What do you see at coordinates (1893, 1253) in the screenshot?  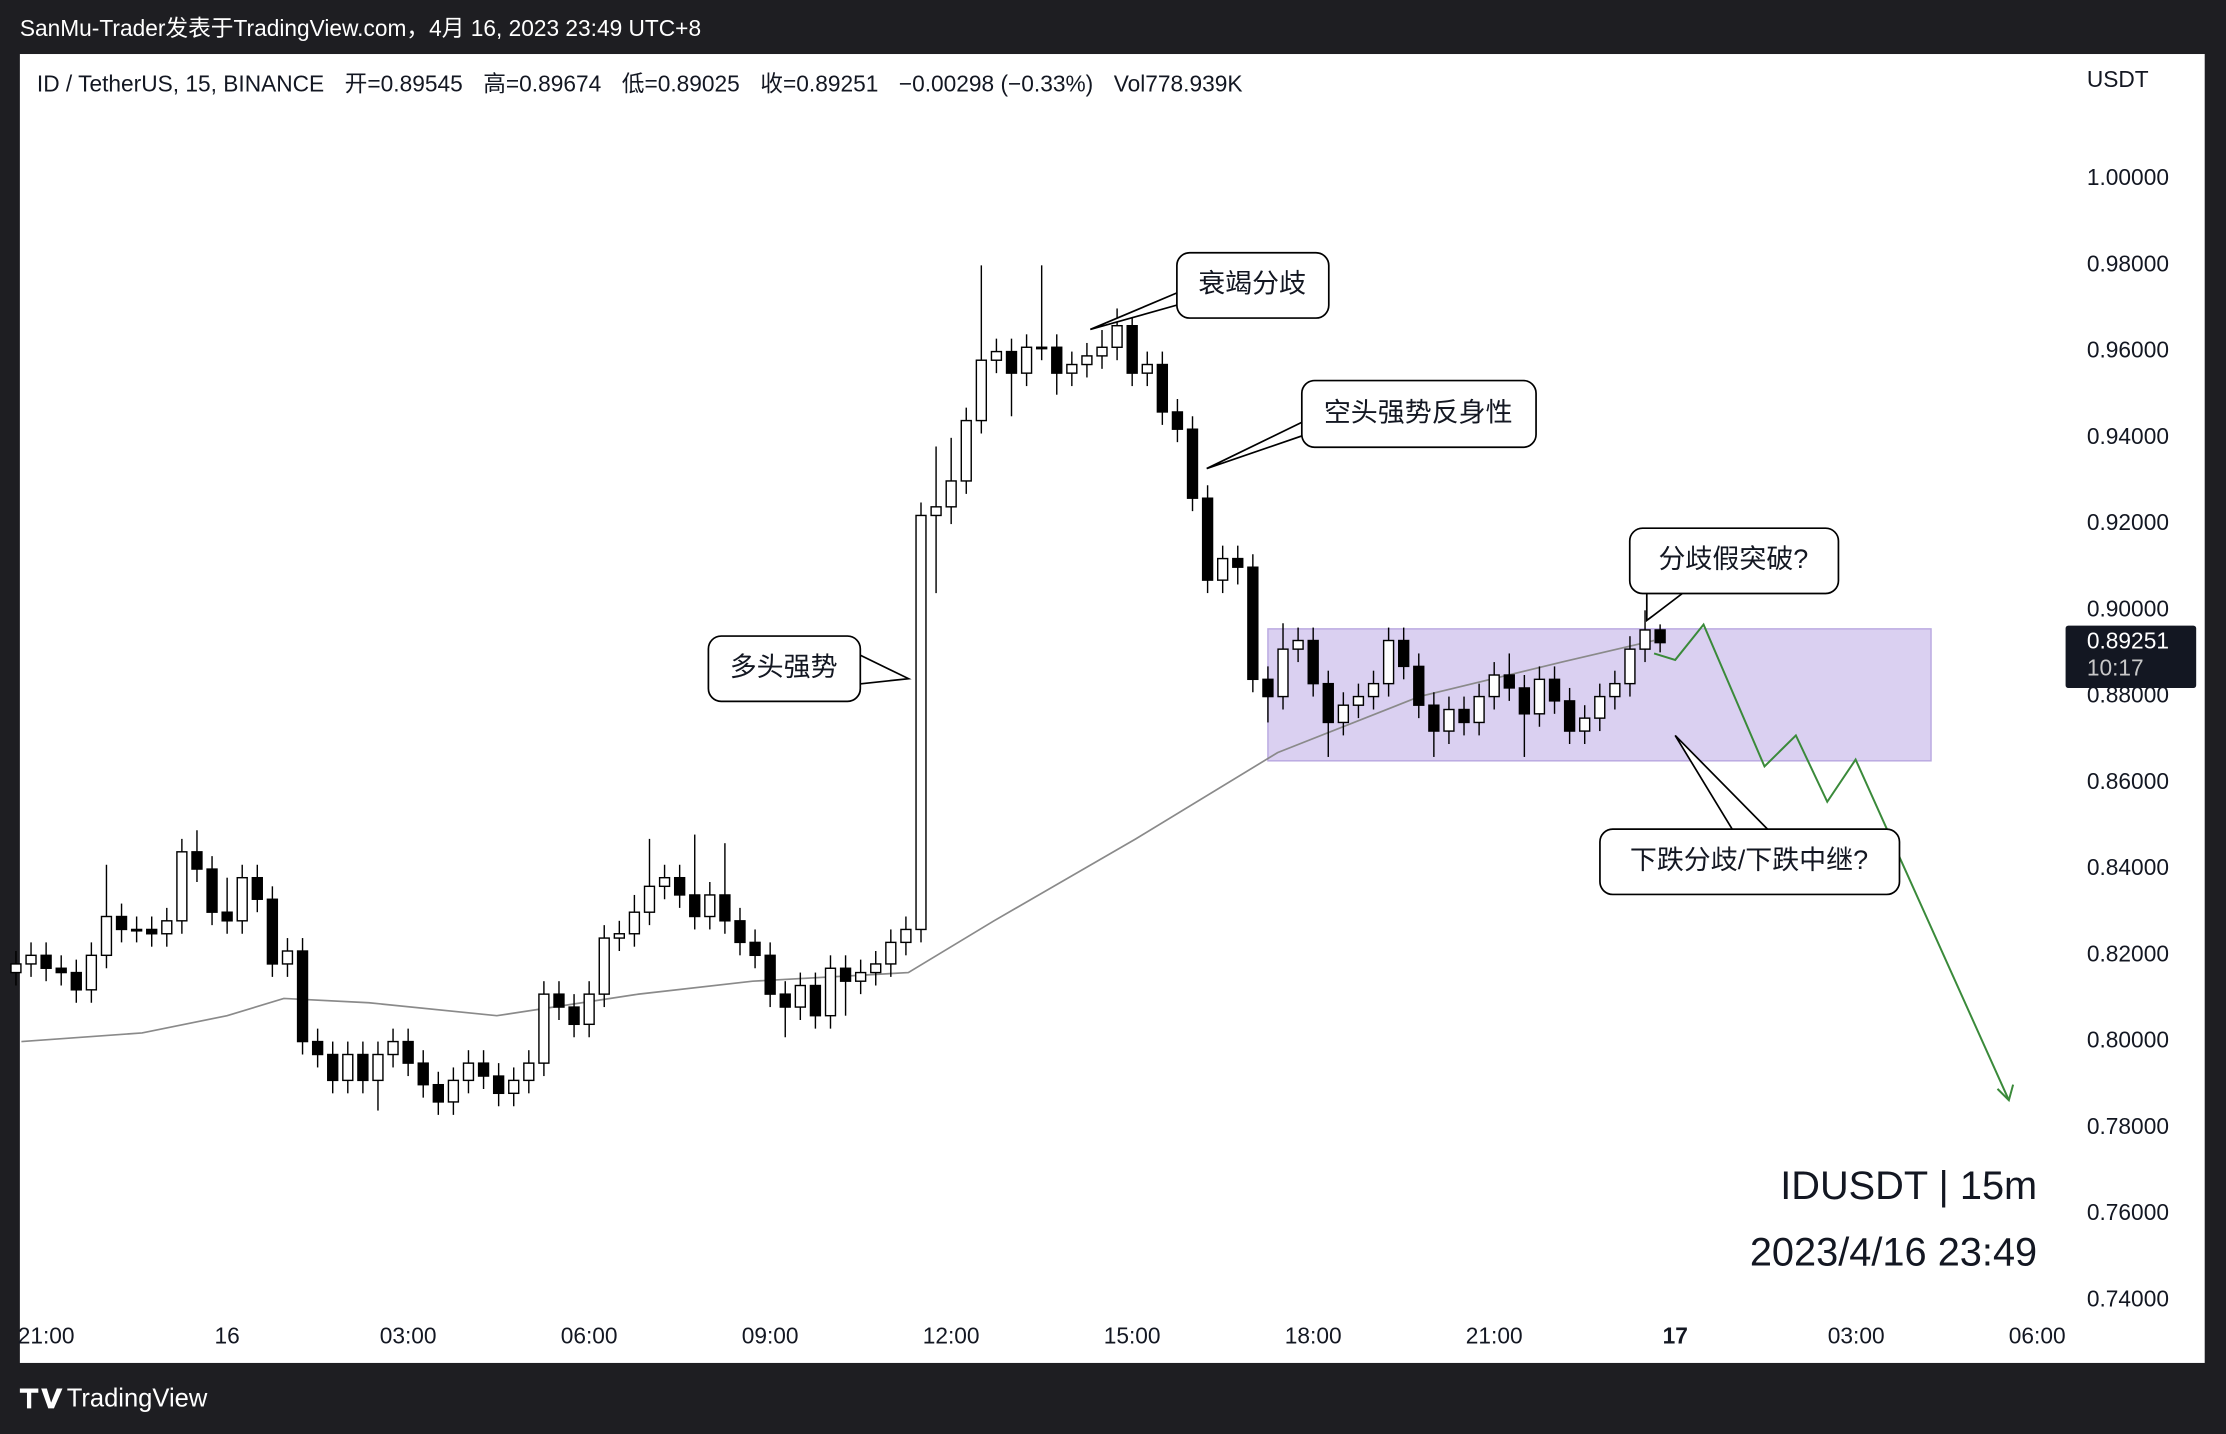 I see `watermark-date: 2023/4/16 23:49` at bounding box center [1893, 1253].